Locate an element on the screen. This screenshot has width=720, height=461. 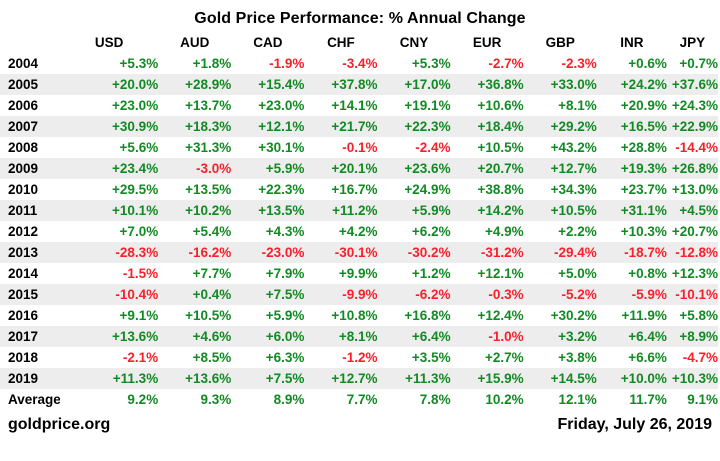
value-cell: -1.5% is located at coordinates (140, 273).